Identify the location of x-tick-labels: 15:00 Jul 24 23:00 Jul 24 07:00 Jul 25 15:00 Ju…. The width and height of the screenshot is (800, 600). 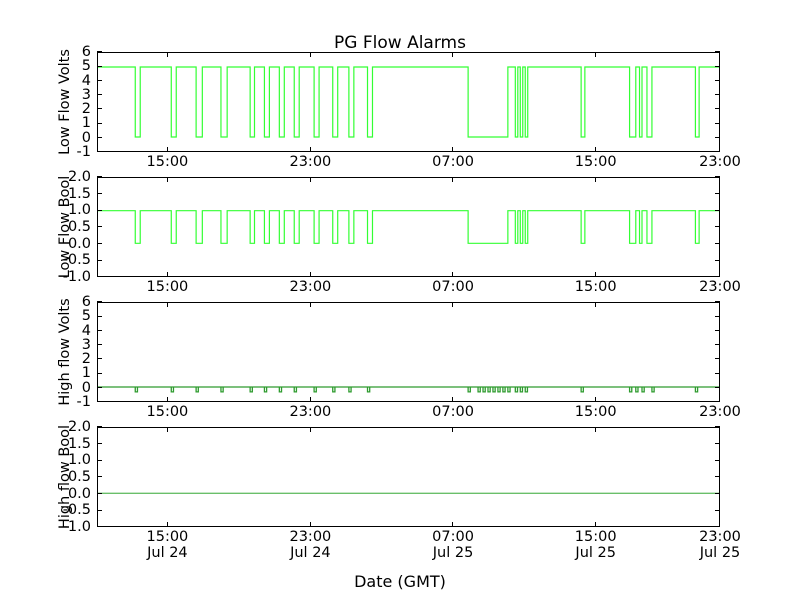
(418, 547).